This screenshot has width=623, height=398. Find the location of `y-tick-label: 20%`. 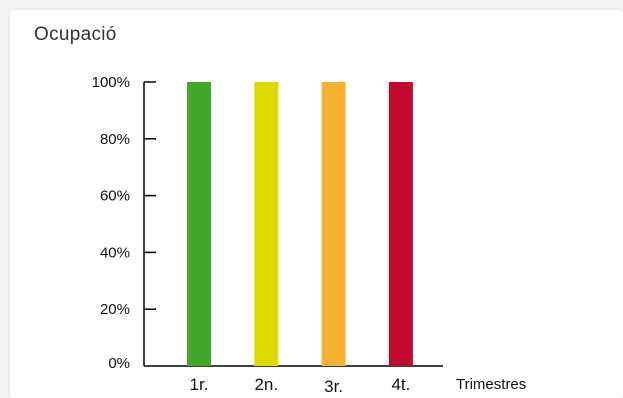

y-tick-label: 20% is located at coordinates (115, 309).